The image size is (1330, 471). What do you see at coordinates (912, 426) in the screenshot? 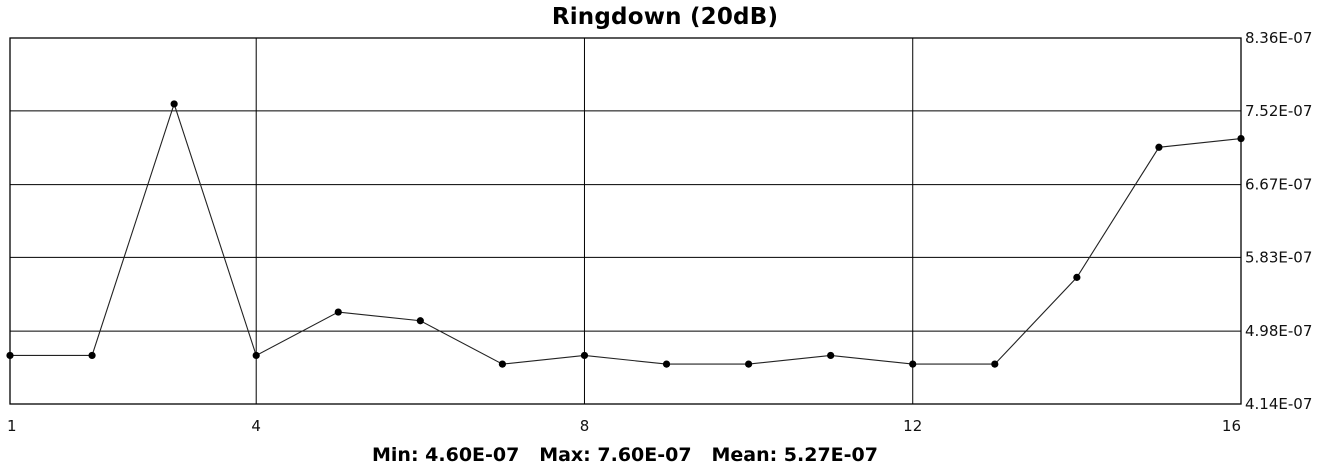
I see `x-tick-label: 12` at bounding box center [912, 426].